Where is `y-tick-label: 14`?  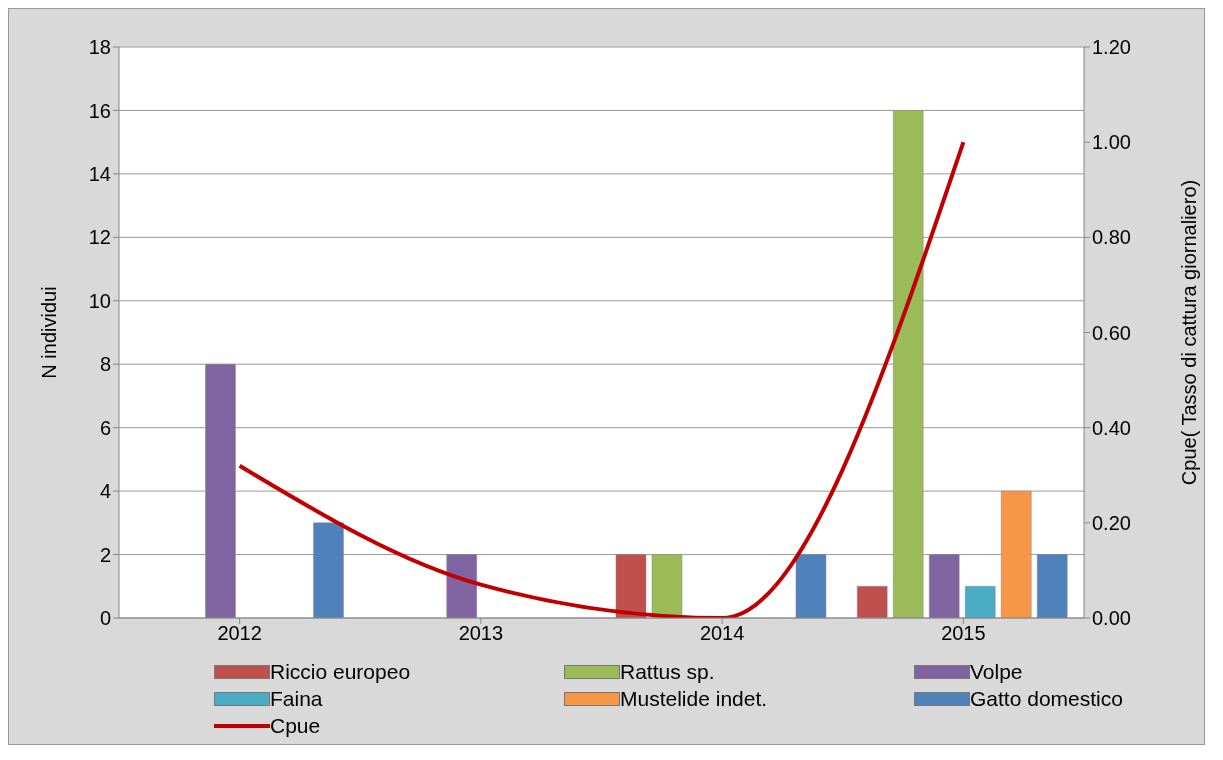 y-tick-label: 14 is located at coordinates (99, 173).